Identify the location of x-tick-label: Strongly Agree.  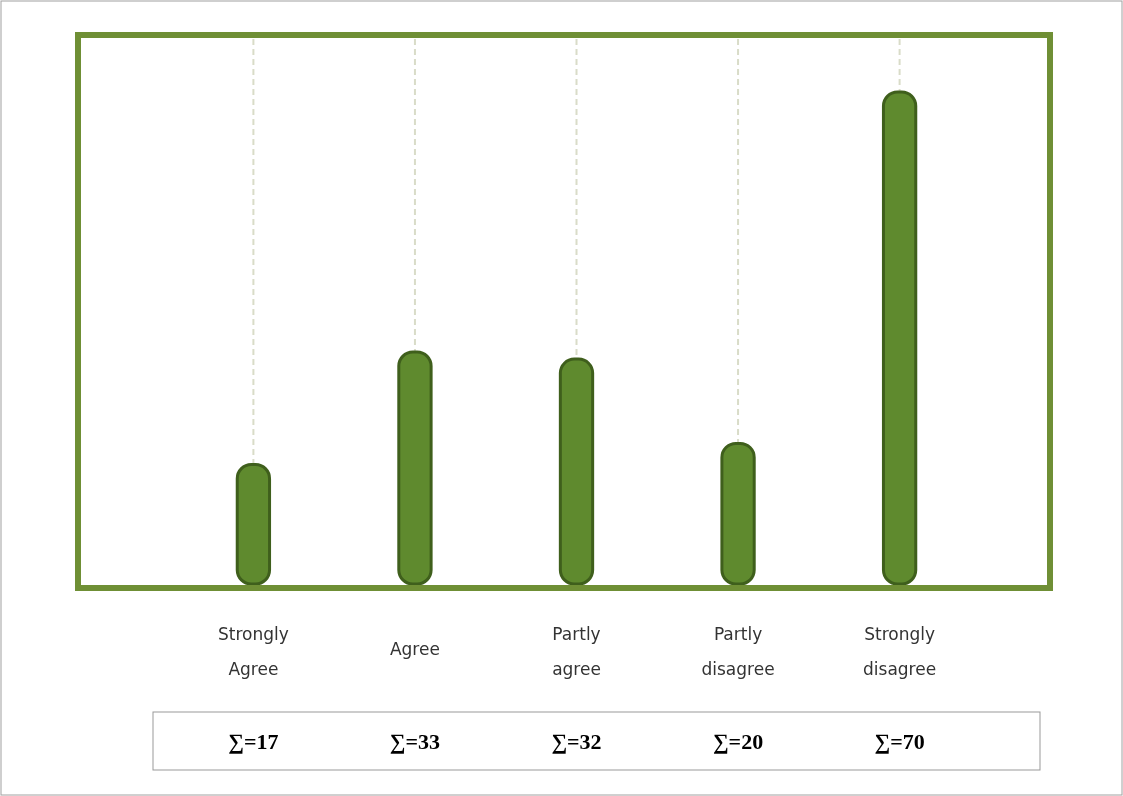
(253, 651).